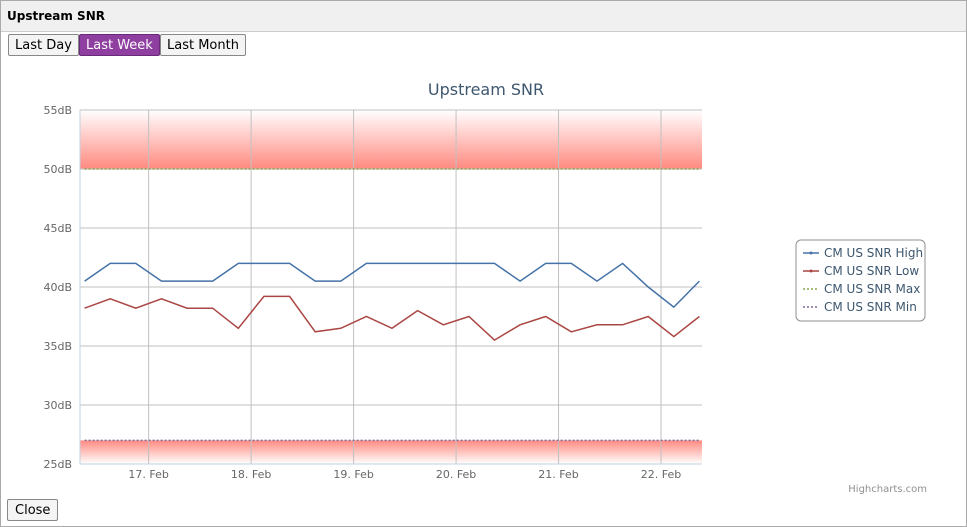  Describe the element at coordinates (456, 474) in the screenshot. I see `x-tick-label: 20. Feb` at that location.